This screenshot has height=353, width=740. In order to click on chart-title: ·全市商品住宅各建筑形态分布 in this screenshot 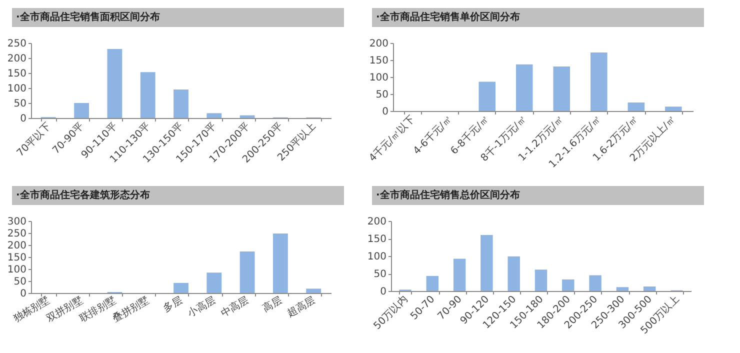, I will do `click(178, 195)`.